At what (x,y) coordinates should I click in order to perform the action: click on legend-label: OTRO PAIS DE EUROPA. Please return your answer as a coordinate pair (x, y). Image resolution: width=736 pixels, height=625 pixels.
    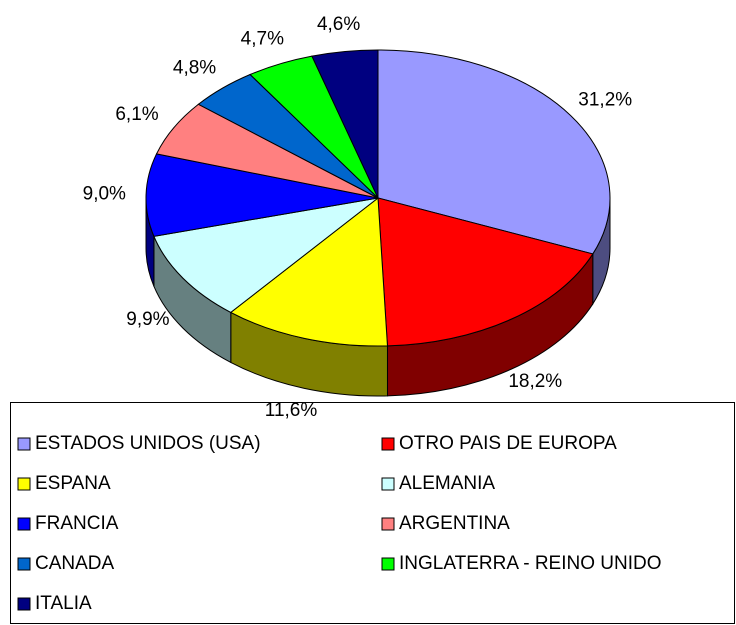
    Looking at the image, I should click on (508, 443).